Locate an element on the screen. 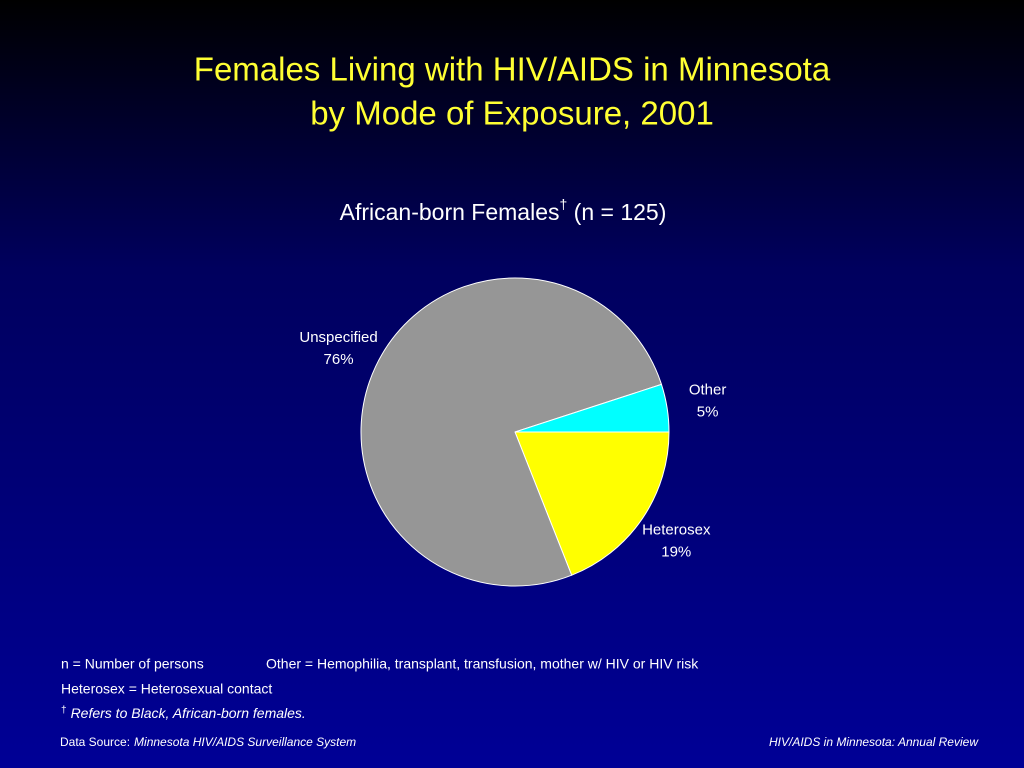  chart-subtitle: African-born Females† (n = 125) is located at coordinates (503, 210).